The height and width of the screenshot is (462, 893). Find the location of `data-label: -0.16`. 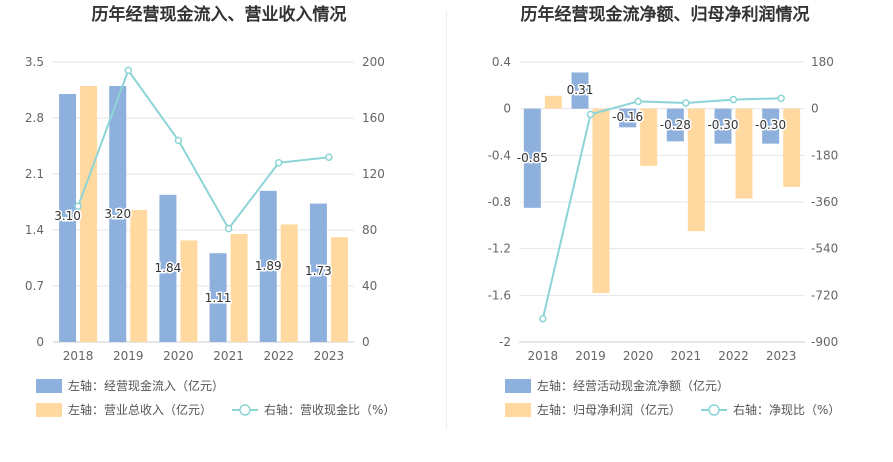

data-label: -0.16 is located at coordinates (627, 117).